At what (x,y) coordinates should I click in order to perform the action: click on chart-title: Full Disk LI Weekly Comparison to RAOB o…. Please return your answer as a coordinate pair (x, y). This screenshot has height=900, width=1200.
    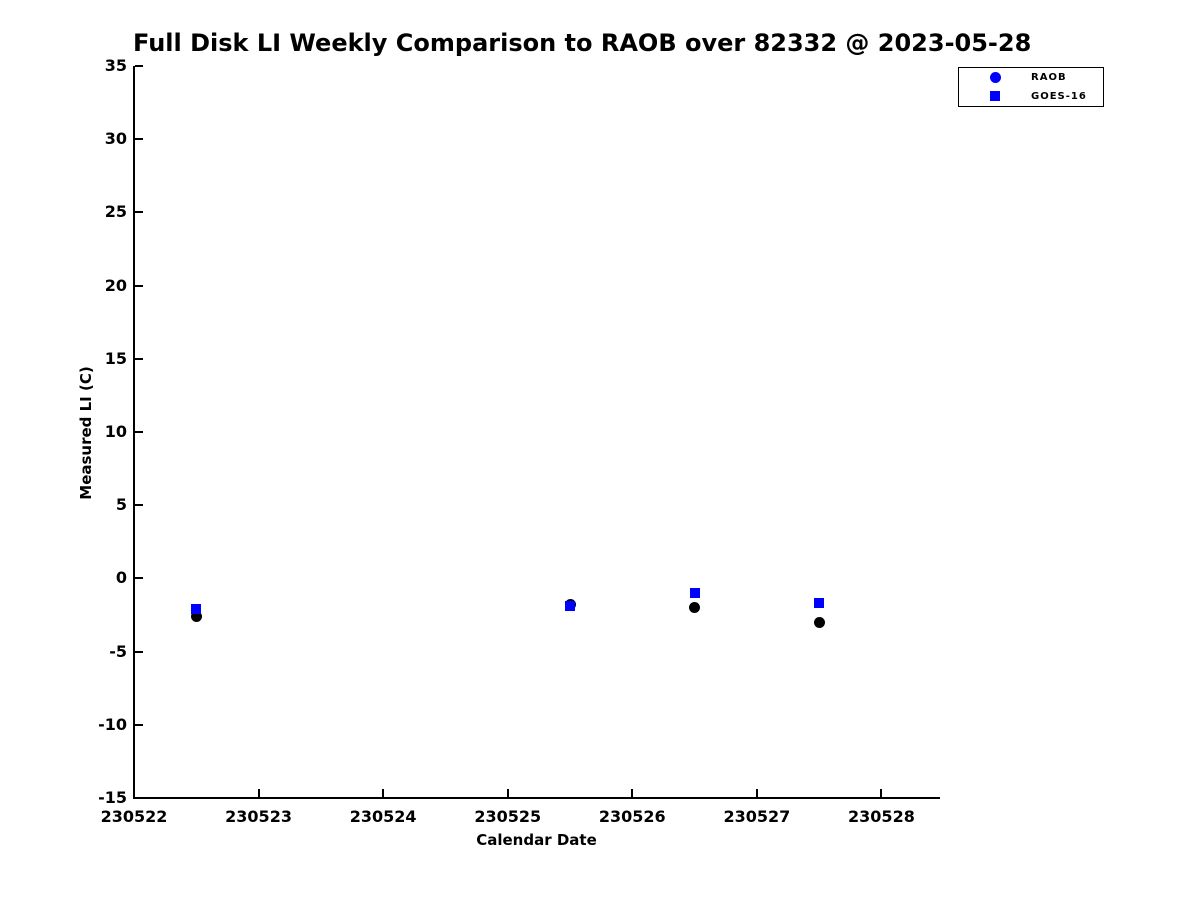
    Looking at the image, I should click on (582, 43).